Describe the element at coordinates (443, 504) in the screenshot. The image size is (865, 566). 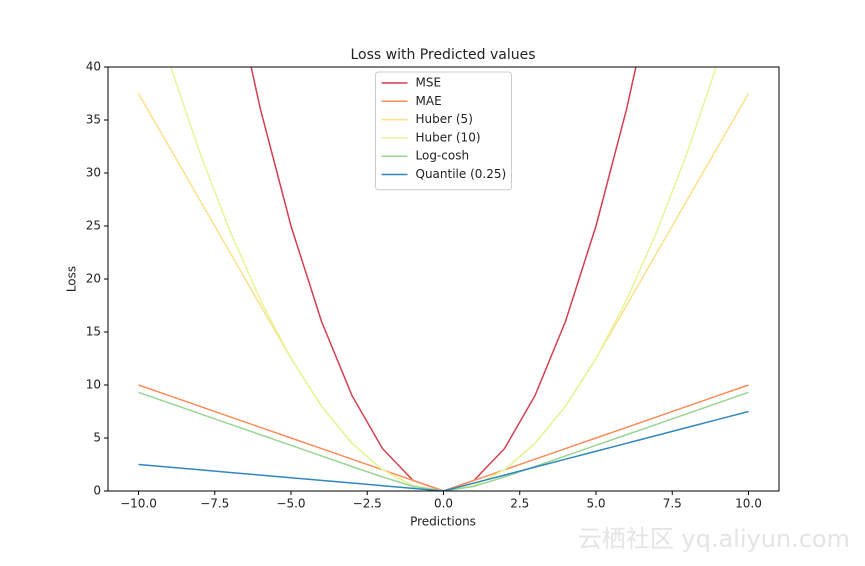
I see `x-tick-label: 0.0` at that location.